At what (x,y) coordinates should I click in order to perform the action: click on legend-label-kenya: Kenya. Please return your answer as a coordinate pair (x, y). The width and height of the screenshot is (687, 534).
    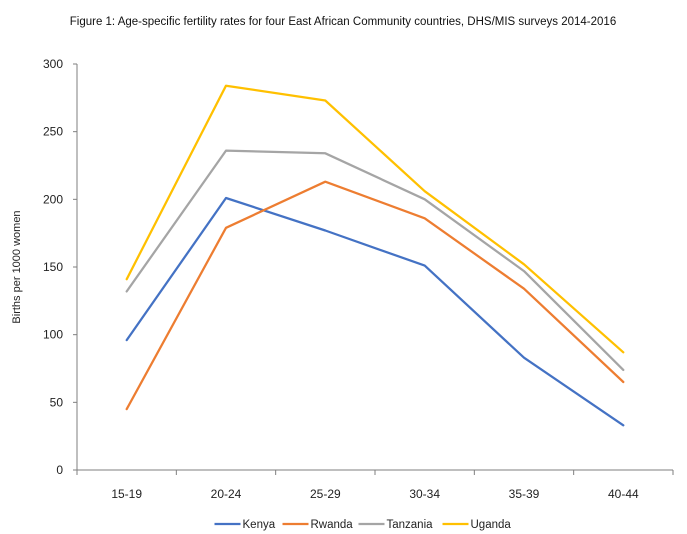
    Looking at the image, I should click on (259, 525).